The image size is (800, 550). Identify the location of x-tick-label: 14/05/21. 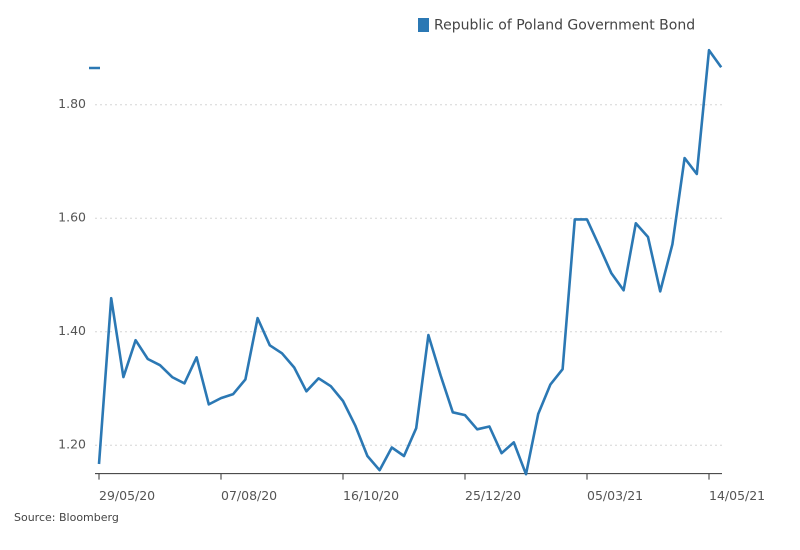
(737, 495).